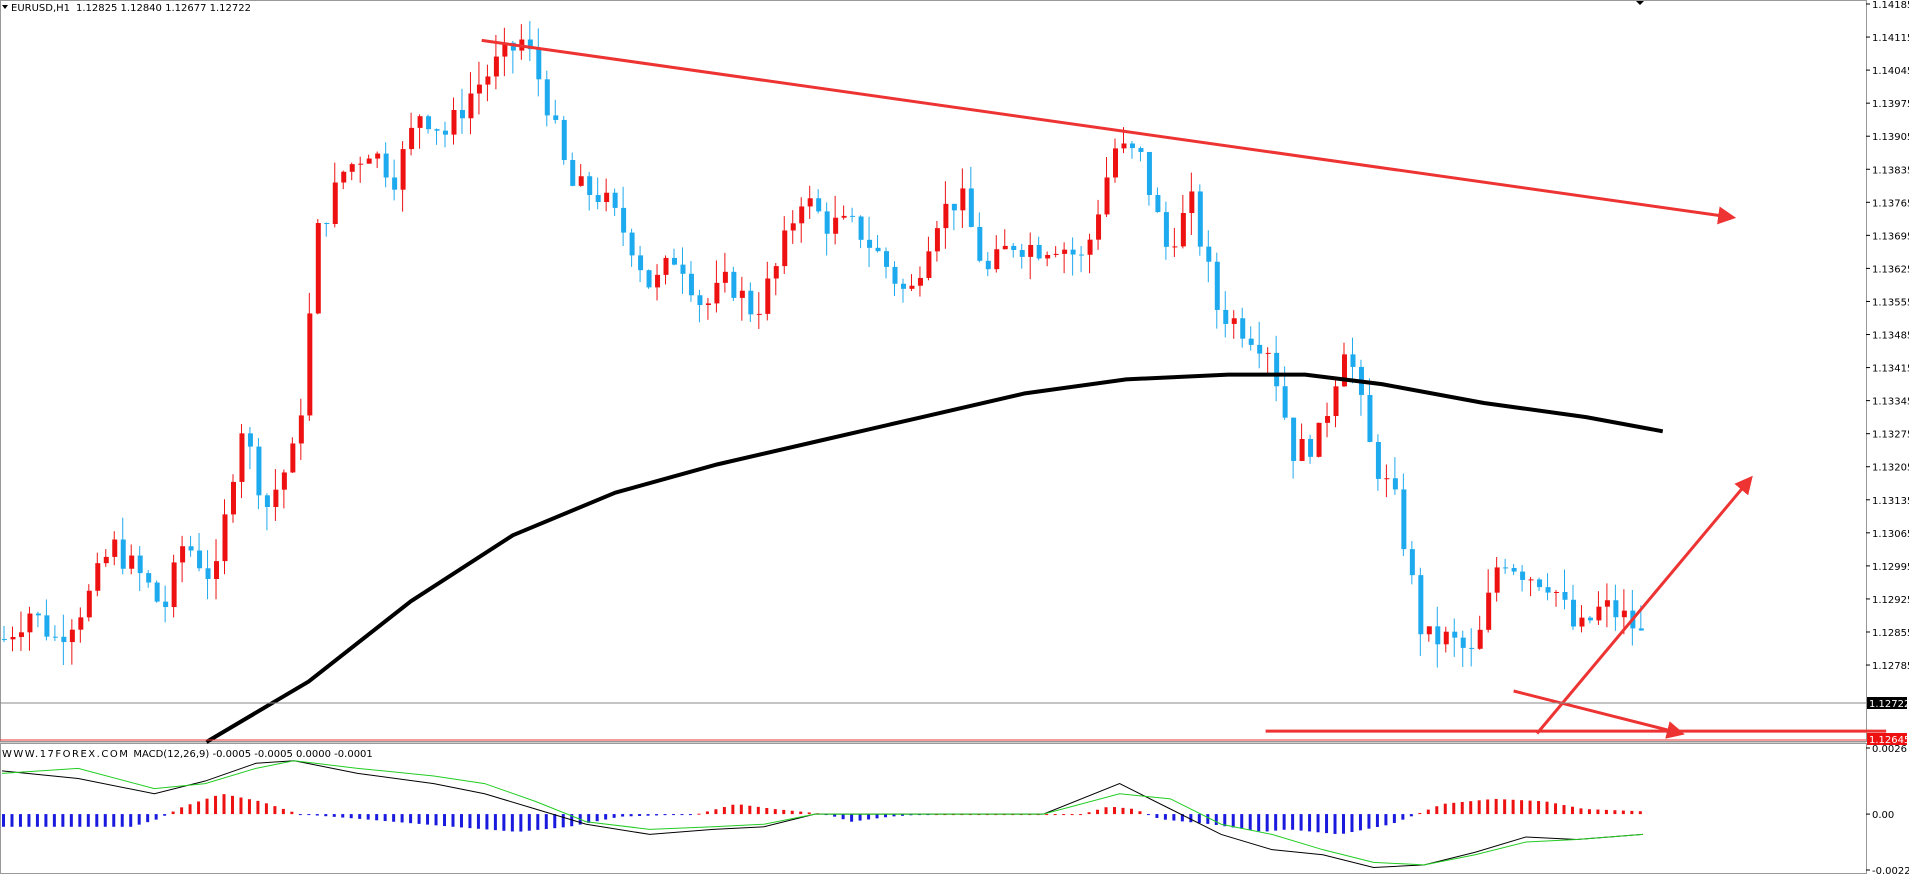  I want to click on macd-tick-label: 0.0026, so click(1889, 749).